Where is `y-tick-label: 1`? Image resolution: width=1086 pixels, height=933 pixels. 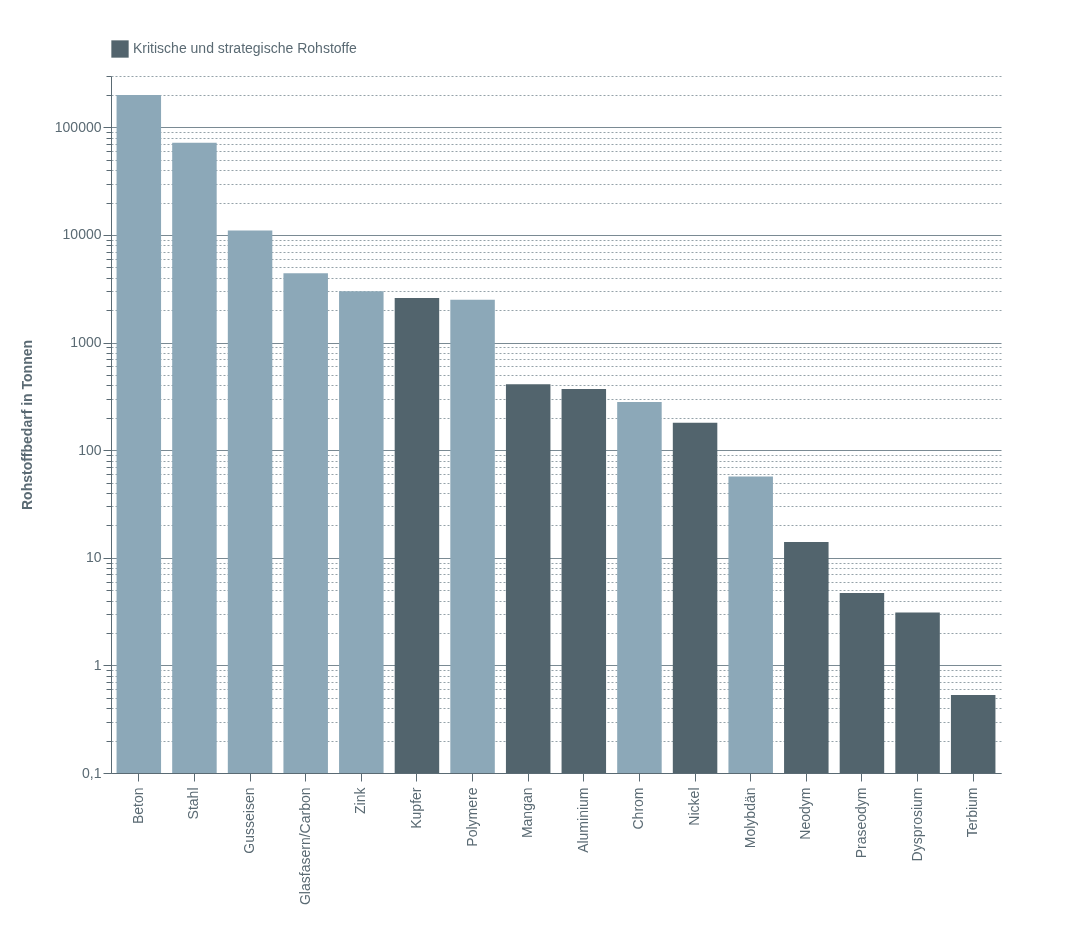 y-tick-label: 1 is located at coordinates (97, 664).